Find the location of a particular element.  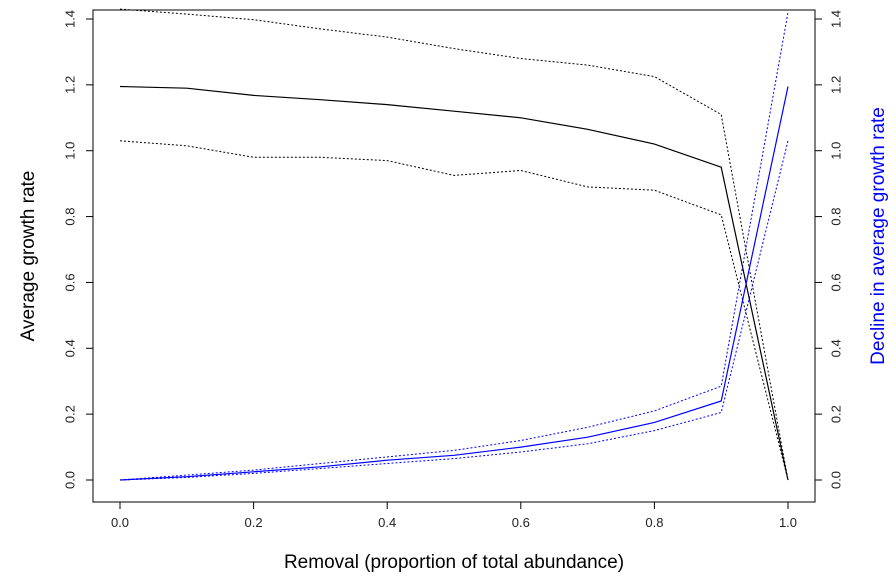

y-right-tick-label: 0.8 is located at coordinates (835, 217).